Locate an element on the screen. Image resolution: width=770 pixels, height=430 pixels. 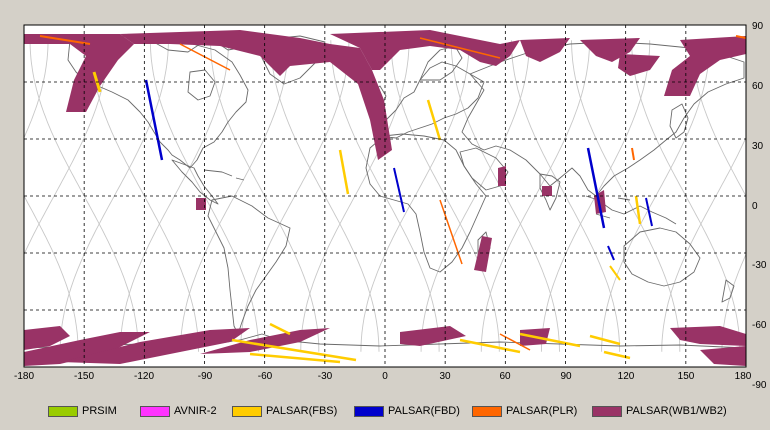
legend-item-palsar-fbs: PALSAR(FBS) is located at coordinates (284, 411).